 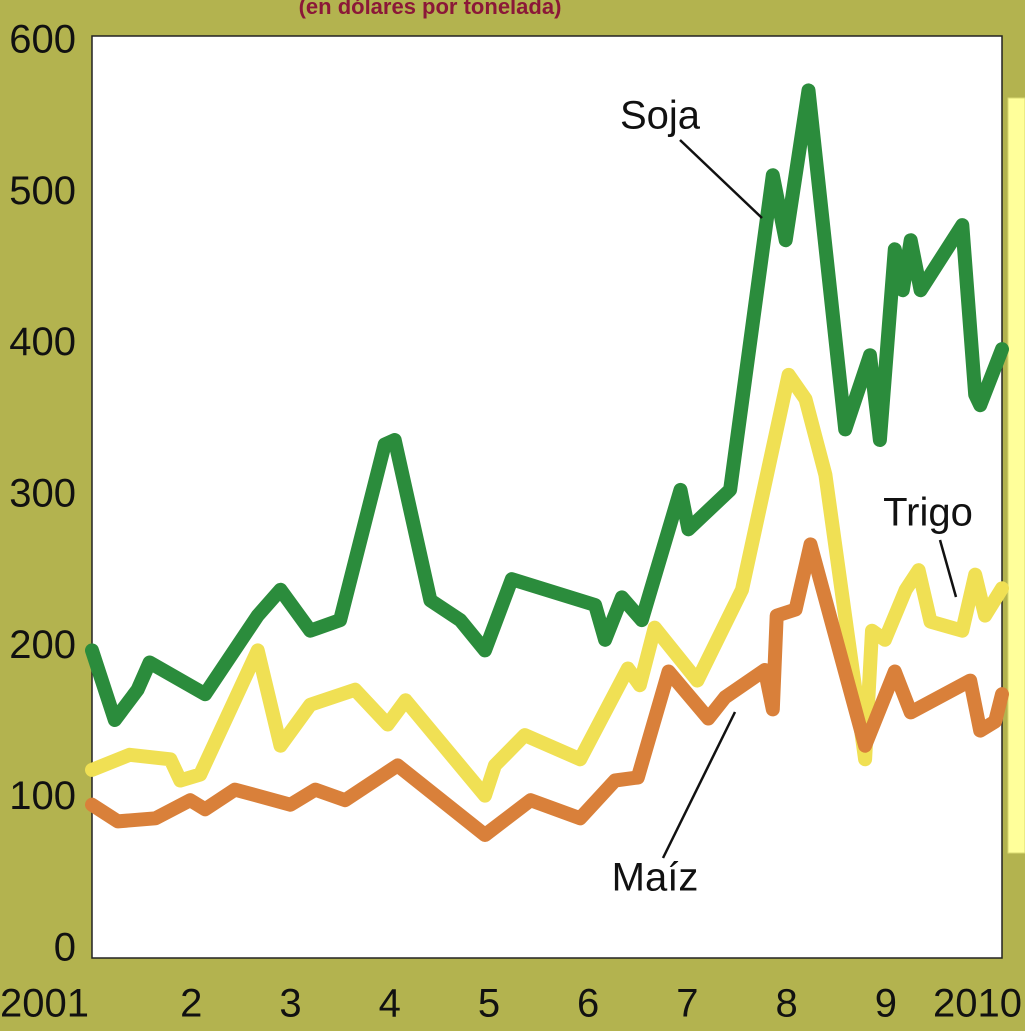 I want to click on series-label: Soja, so click(x=660, y=116).